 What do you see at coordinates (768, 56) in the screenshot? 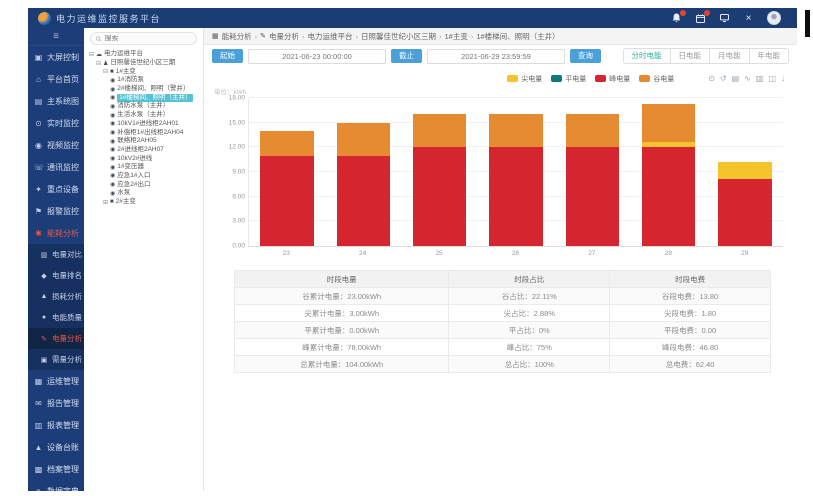
I see `tab-4: 年电能` at bounding box center [768, 56].